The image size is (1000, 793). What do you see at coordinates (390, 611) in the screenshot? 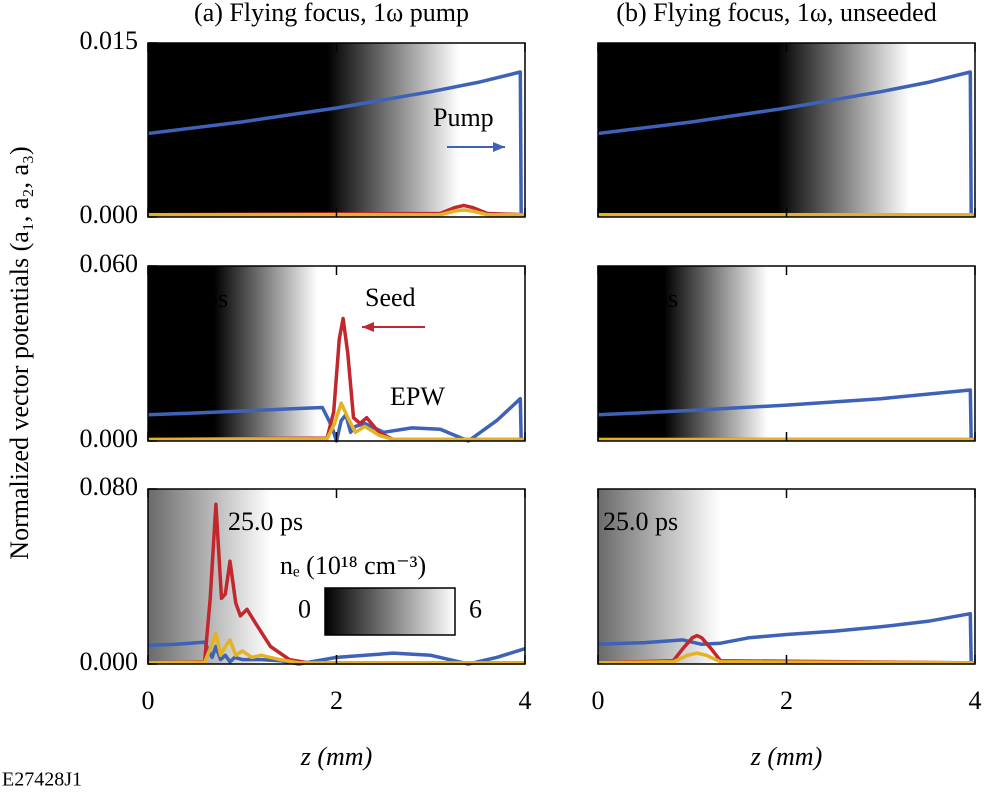
I see `colorbar` at bounding box center [390, 611].